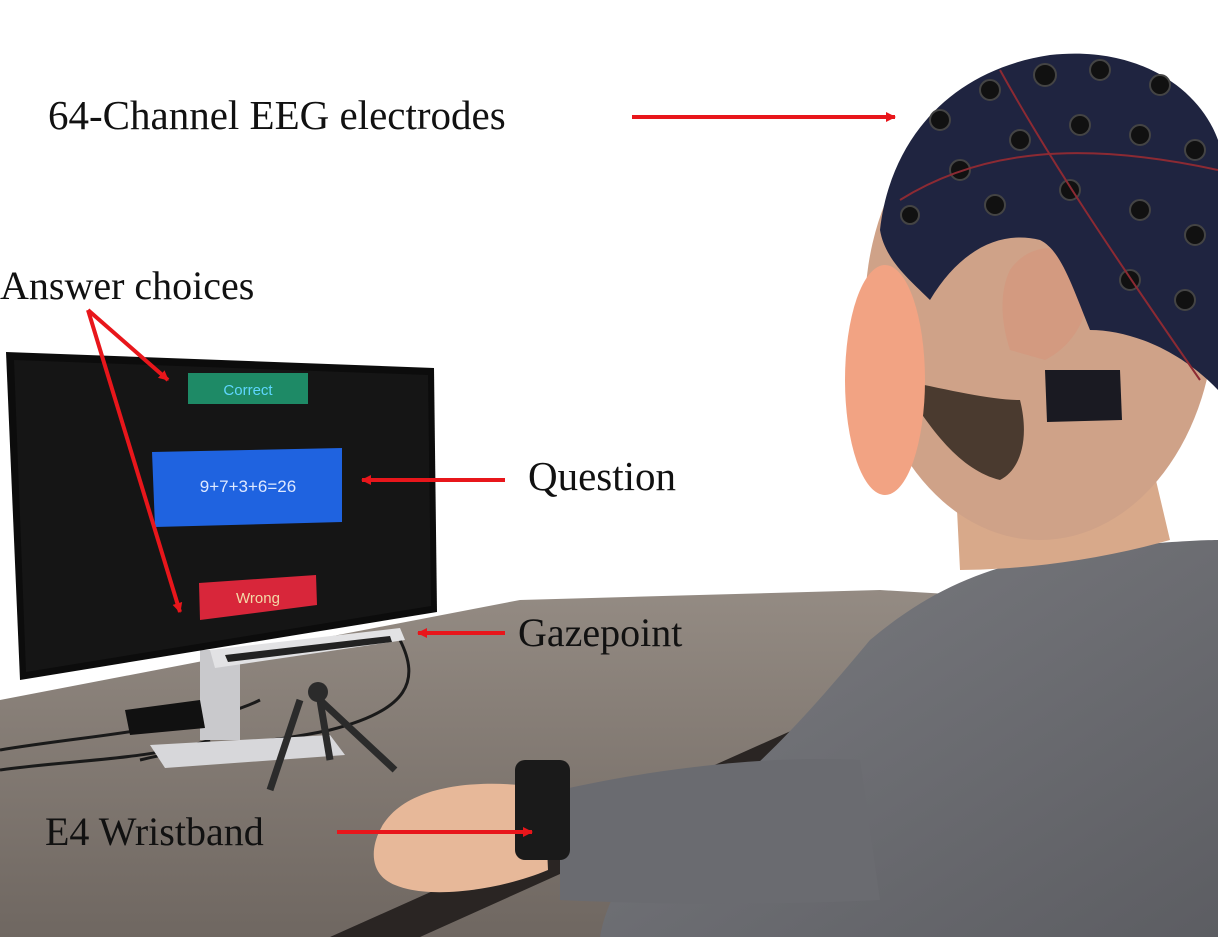  What do you see at coordinates (277, 115) in the screenshot?
I see `label-eeg: 64-Channel EEG electrodes` at bounding box center [277, 115].